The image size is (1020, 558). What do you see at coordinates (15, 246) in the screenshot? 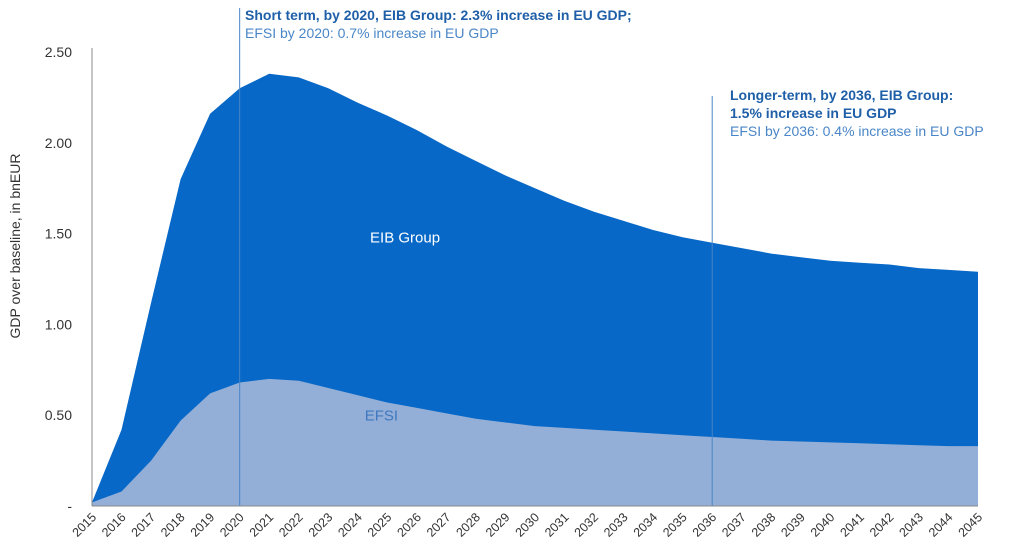
I see `y-axis-title: GDP over baseline, in bnEUR` at bounding box center [15, 246].